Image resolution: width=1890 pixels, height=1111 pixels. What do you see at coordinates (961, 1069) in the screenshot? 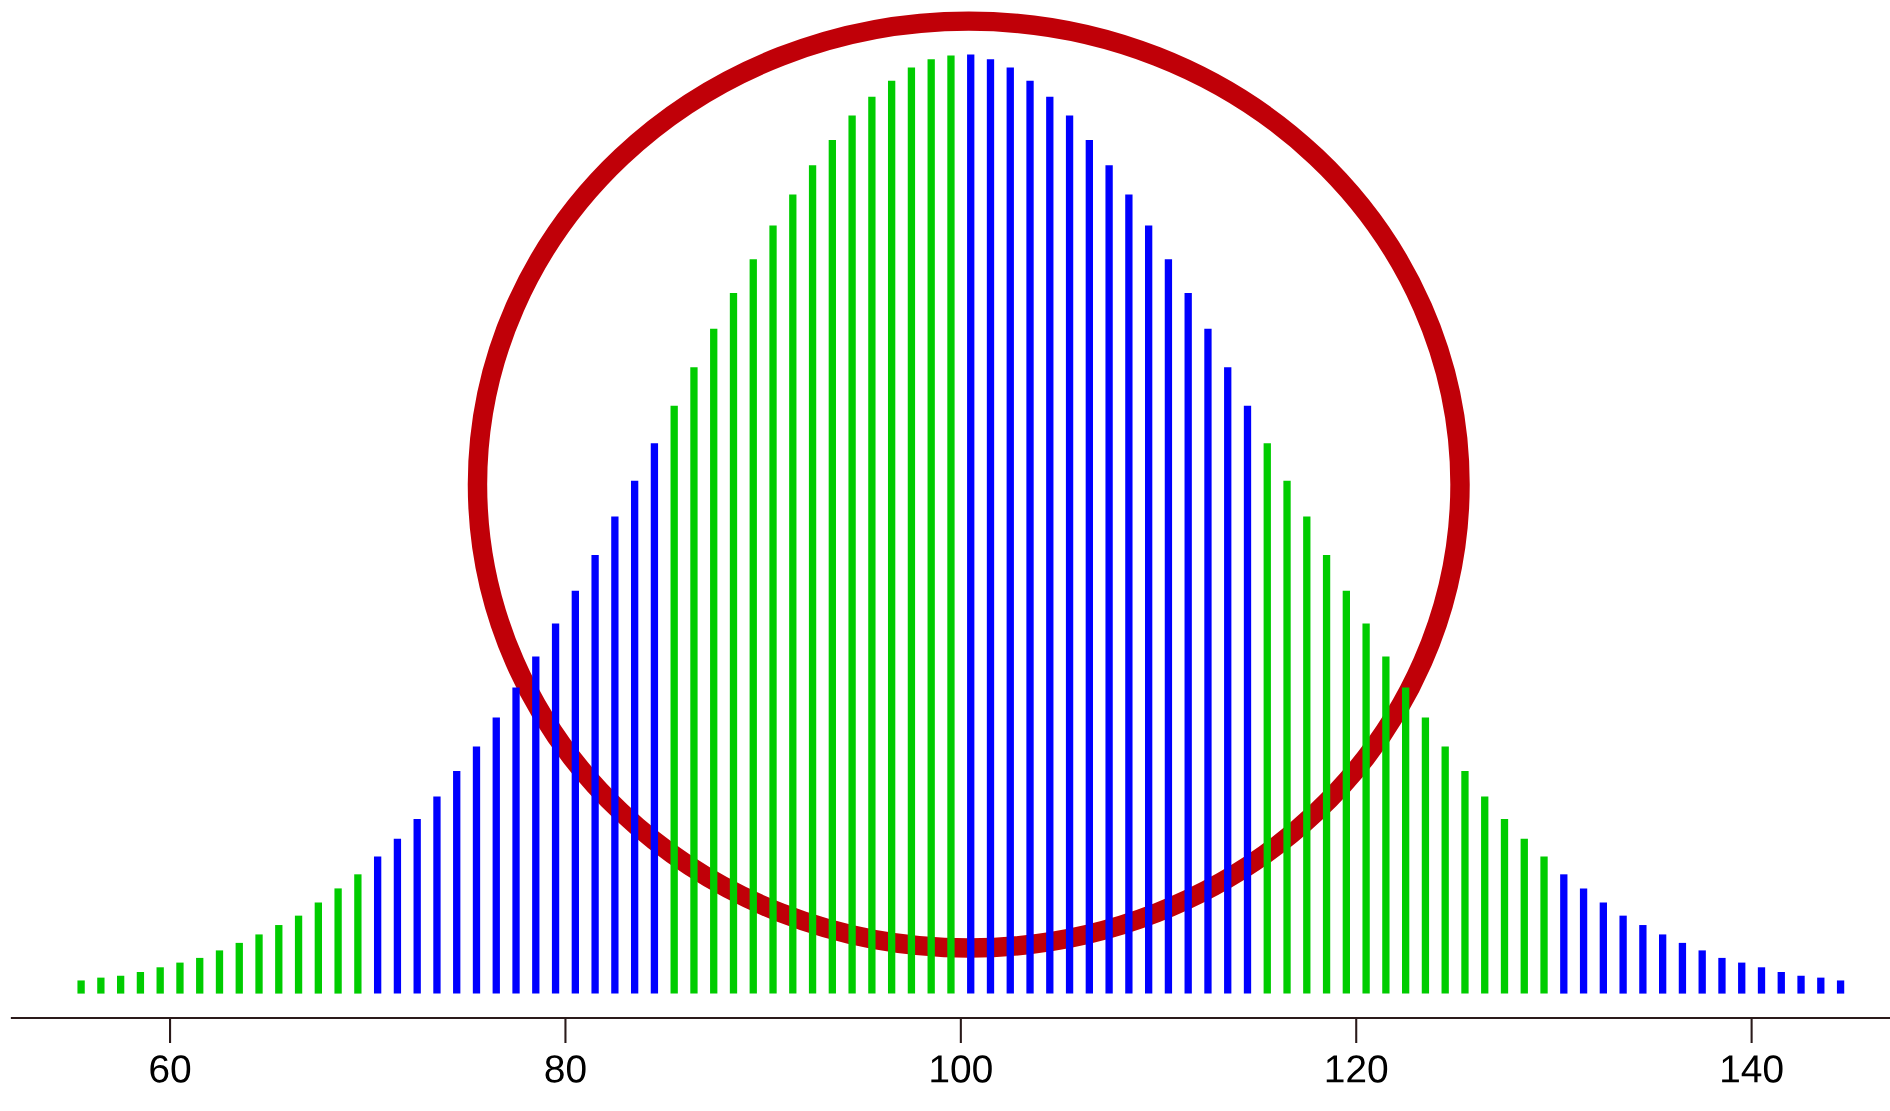
I see `x-tick-label: 100` at bounding box center [961, 1069].